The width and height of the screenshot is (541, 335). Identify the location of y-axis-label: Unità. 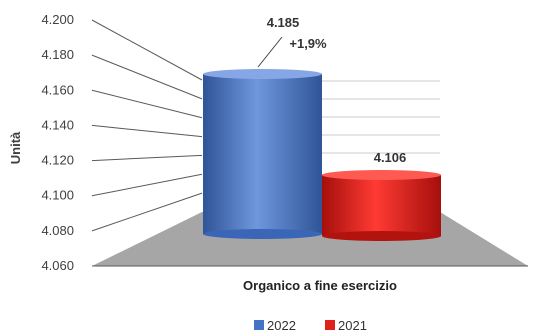
(15, 147).